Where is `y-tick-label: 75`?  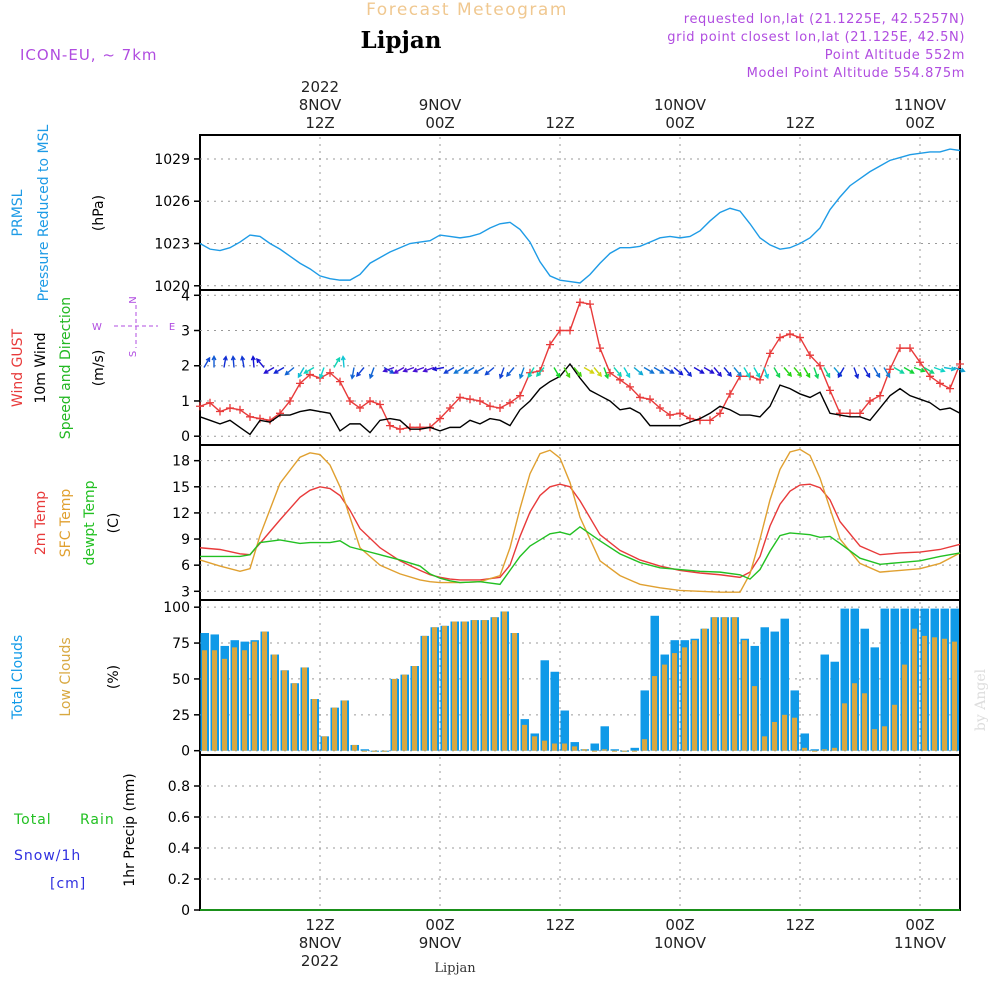
y-tick-label: 75 is located at coordinates (181, 644).